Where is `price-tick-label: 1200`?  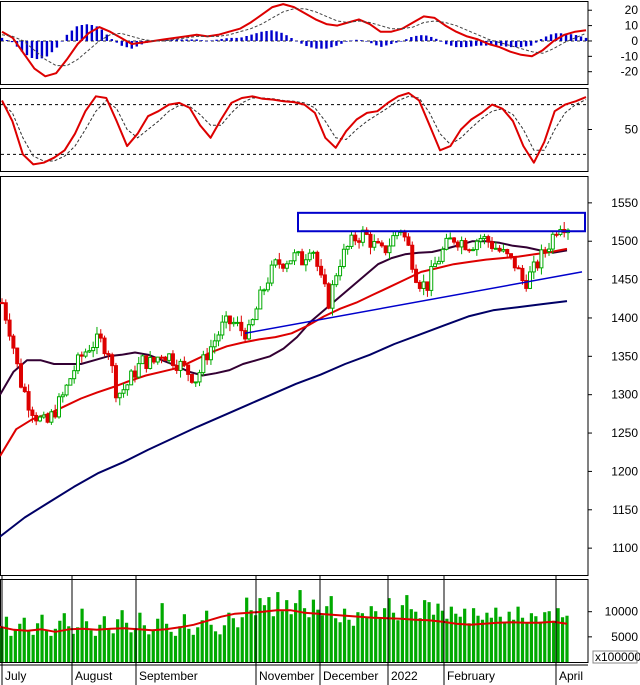 price-tick-label: 1200 is located at coordinates (624, 471).